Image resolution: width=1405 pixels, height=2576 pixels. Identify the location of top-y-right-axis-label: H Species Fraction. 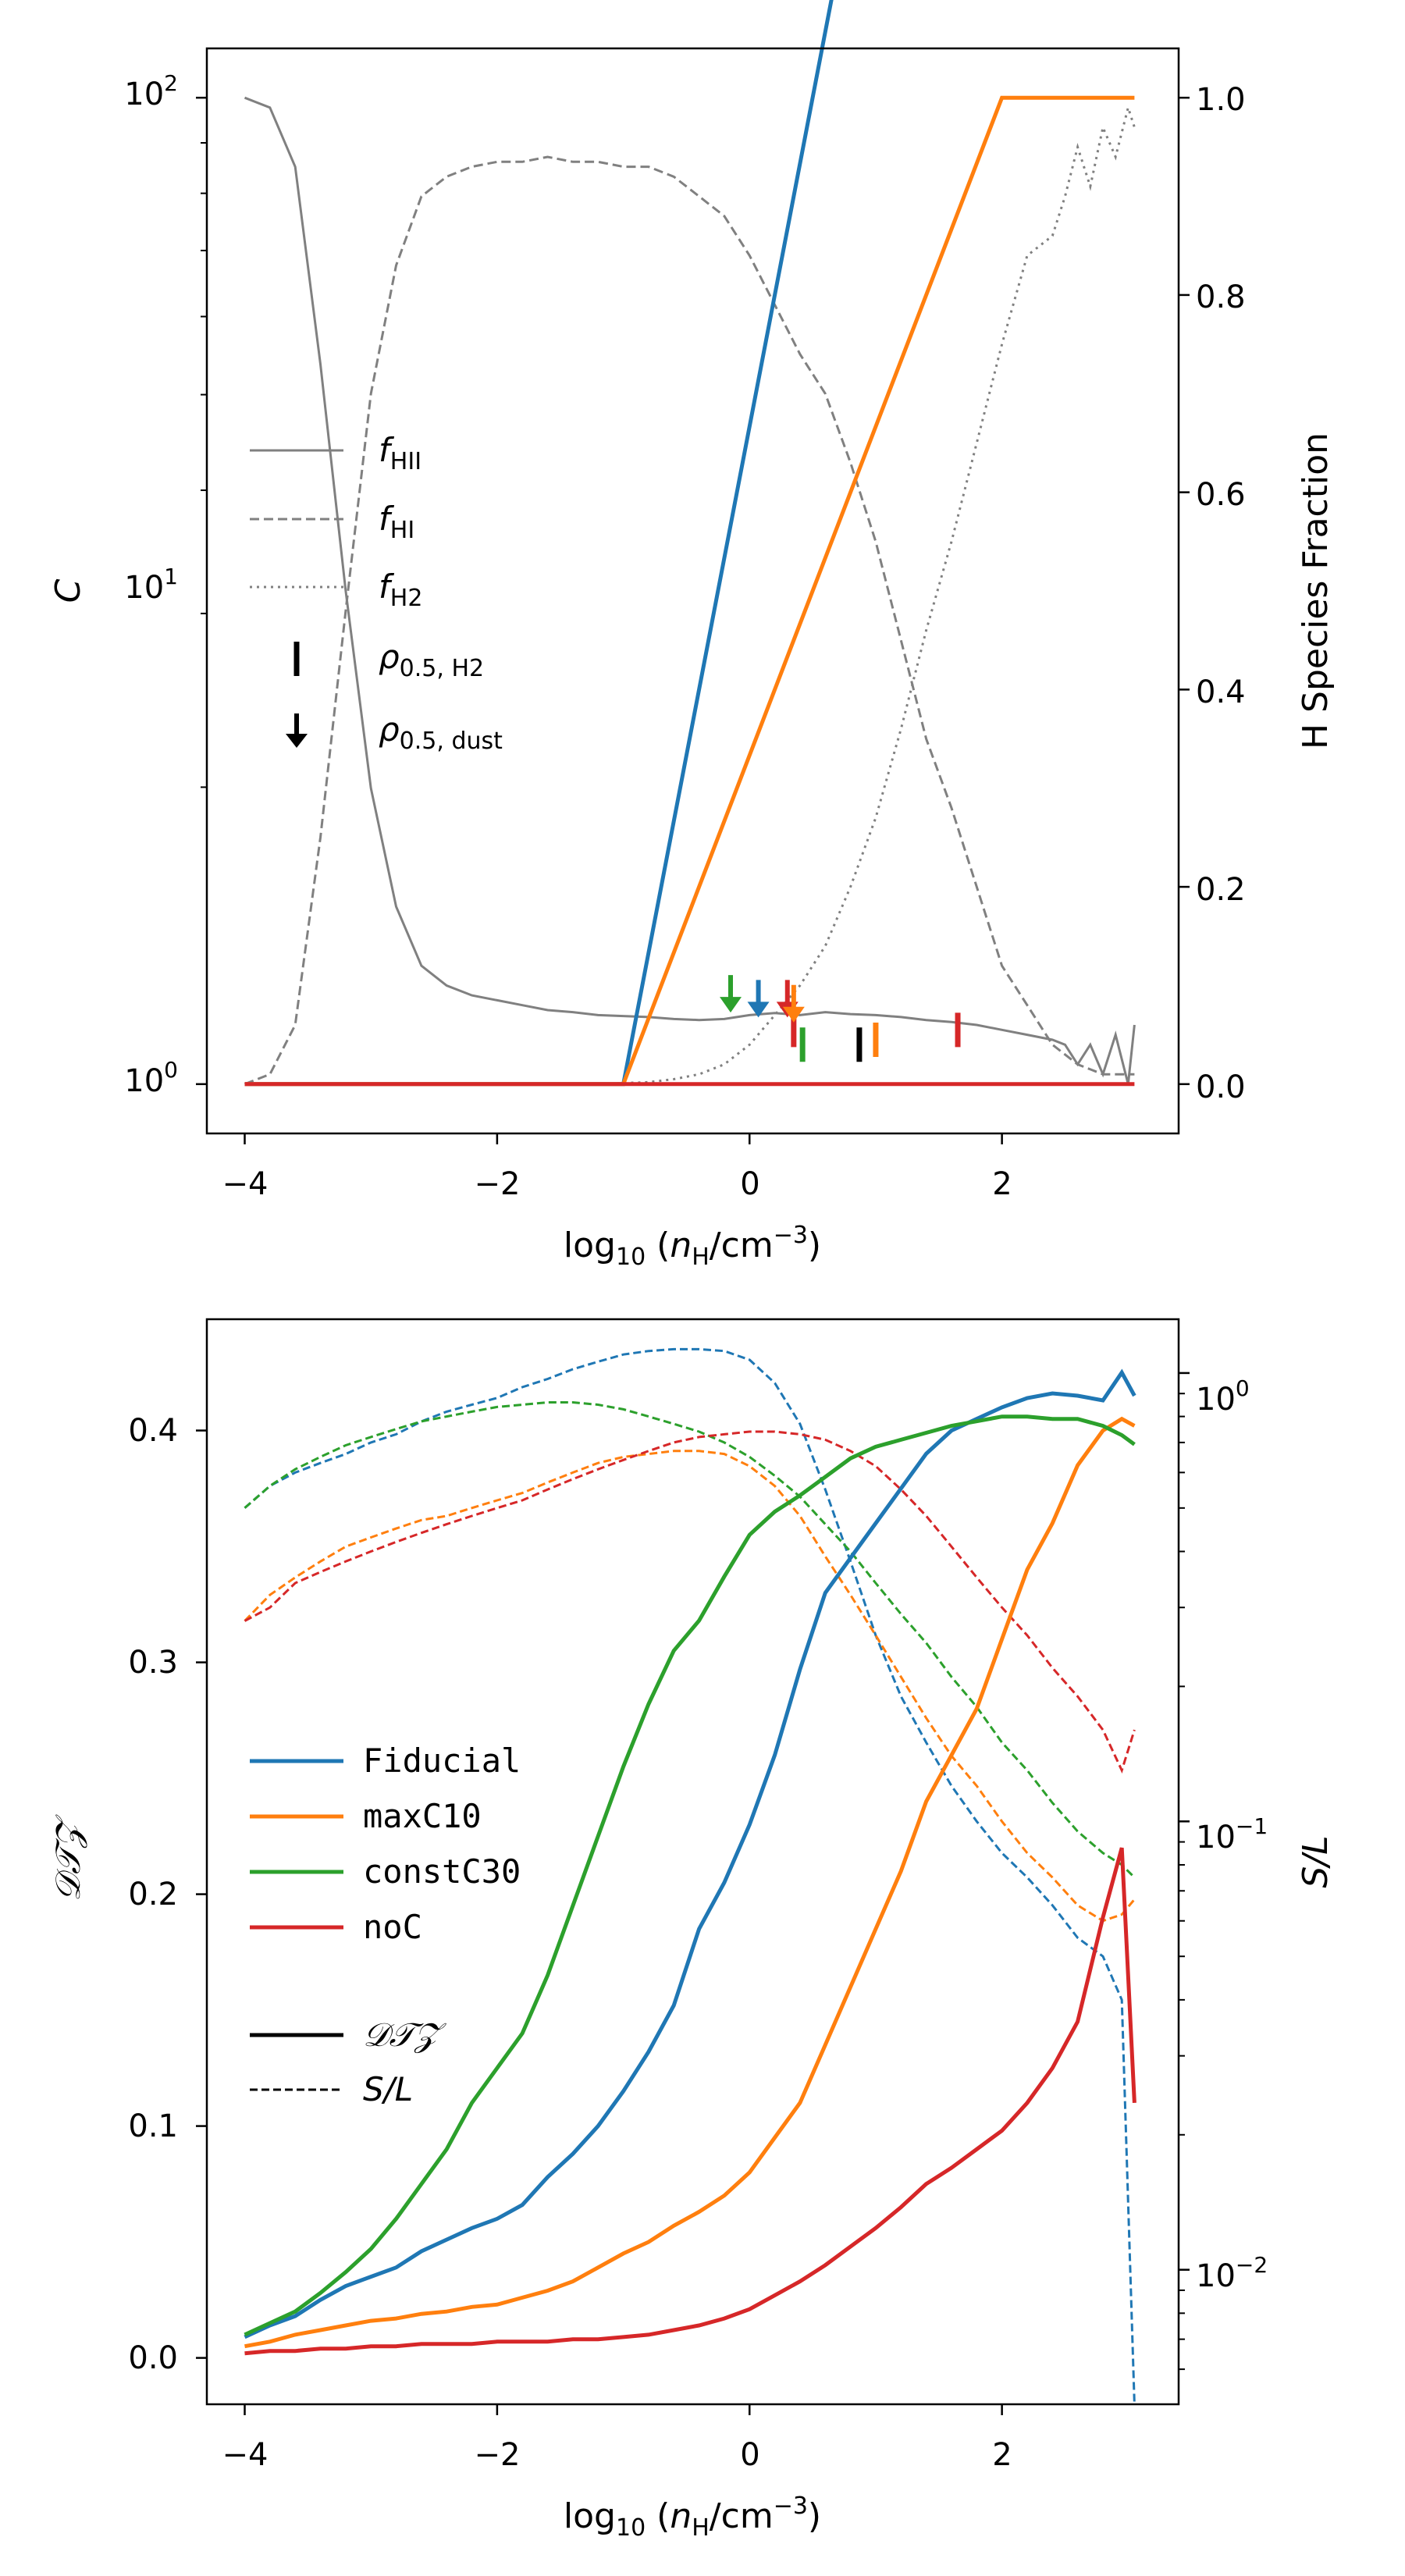
(1316, 590).